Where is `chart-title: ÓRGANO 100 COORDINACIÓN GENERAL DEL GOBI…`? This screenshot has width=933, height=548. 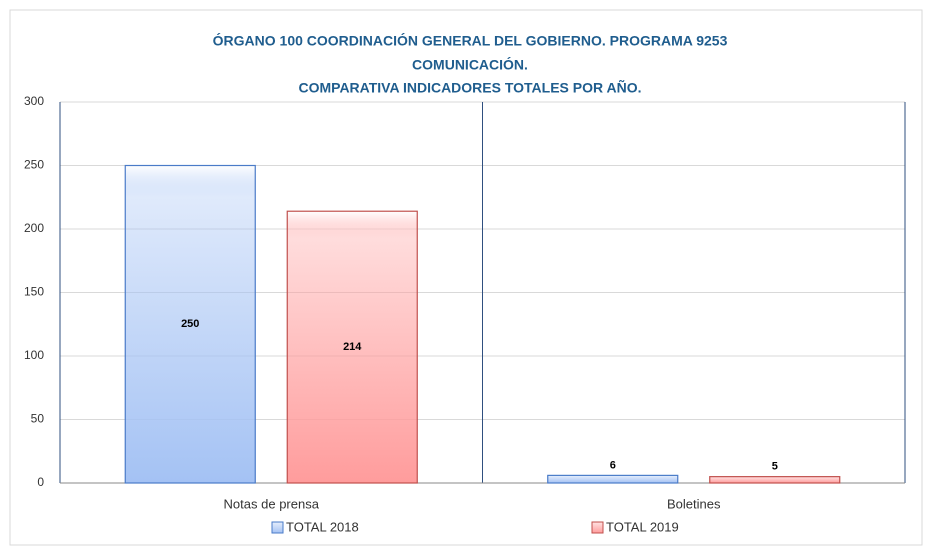 chart-title: ÓRGANO 100 COORDINACIÓN GENERAL DEL GOBI… is located at coordinates (470, 40).